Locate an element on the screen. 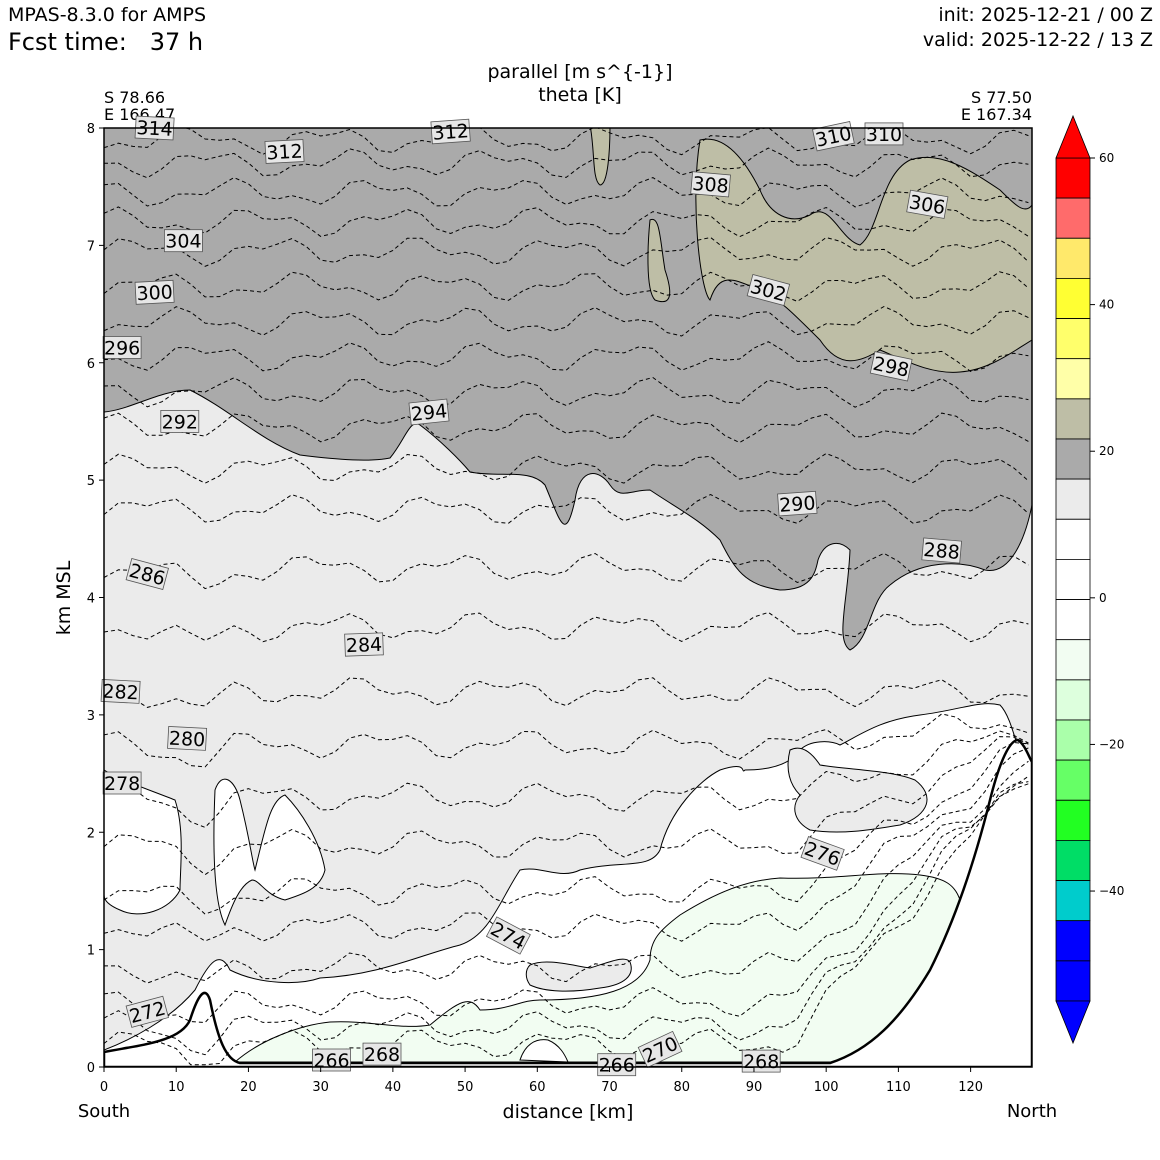 This screenshot has width=1160, height=1160. theta-label-text: 268 is located at coordinates (382, 1055).